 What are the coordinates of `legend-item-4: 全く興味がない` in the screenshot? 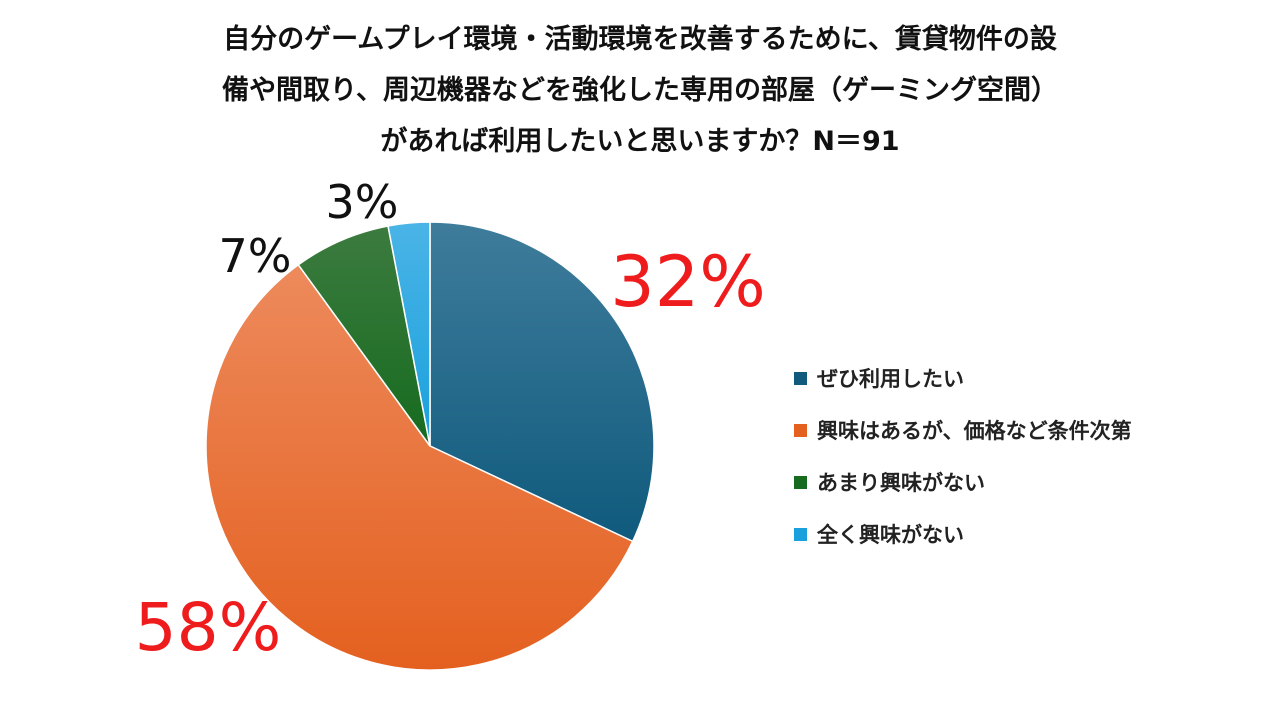 It's located at (963, 534).